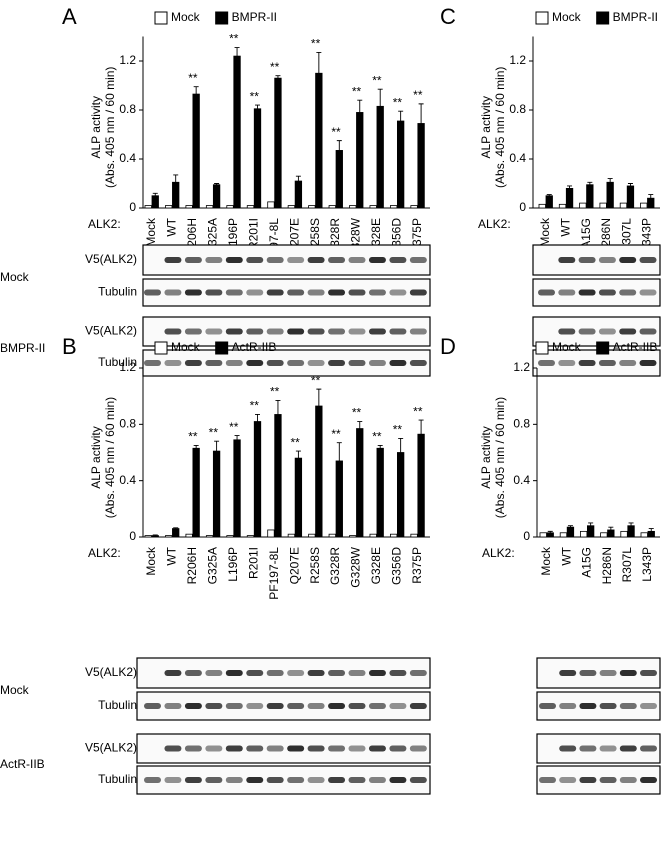 The width and height of the screenshot is (665, 855). I want to click on x-tick-label: L196P, so click(233, 235).